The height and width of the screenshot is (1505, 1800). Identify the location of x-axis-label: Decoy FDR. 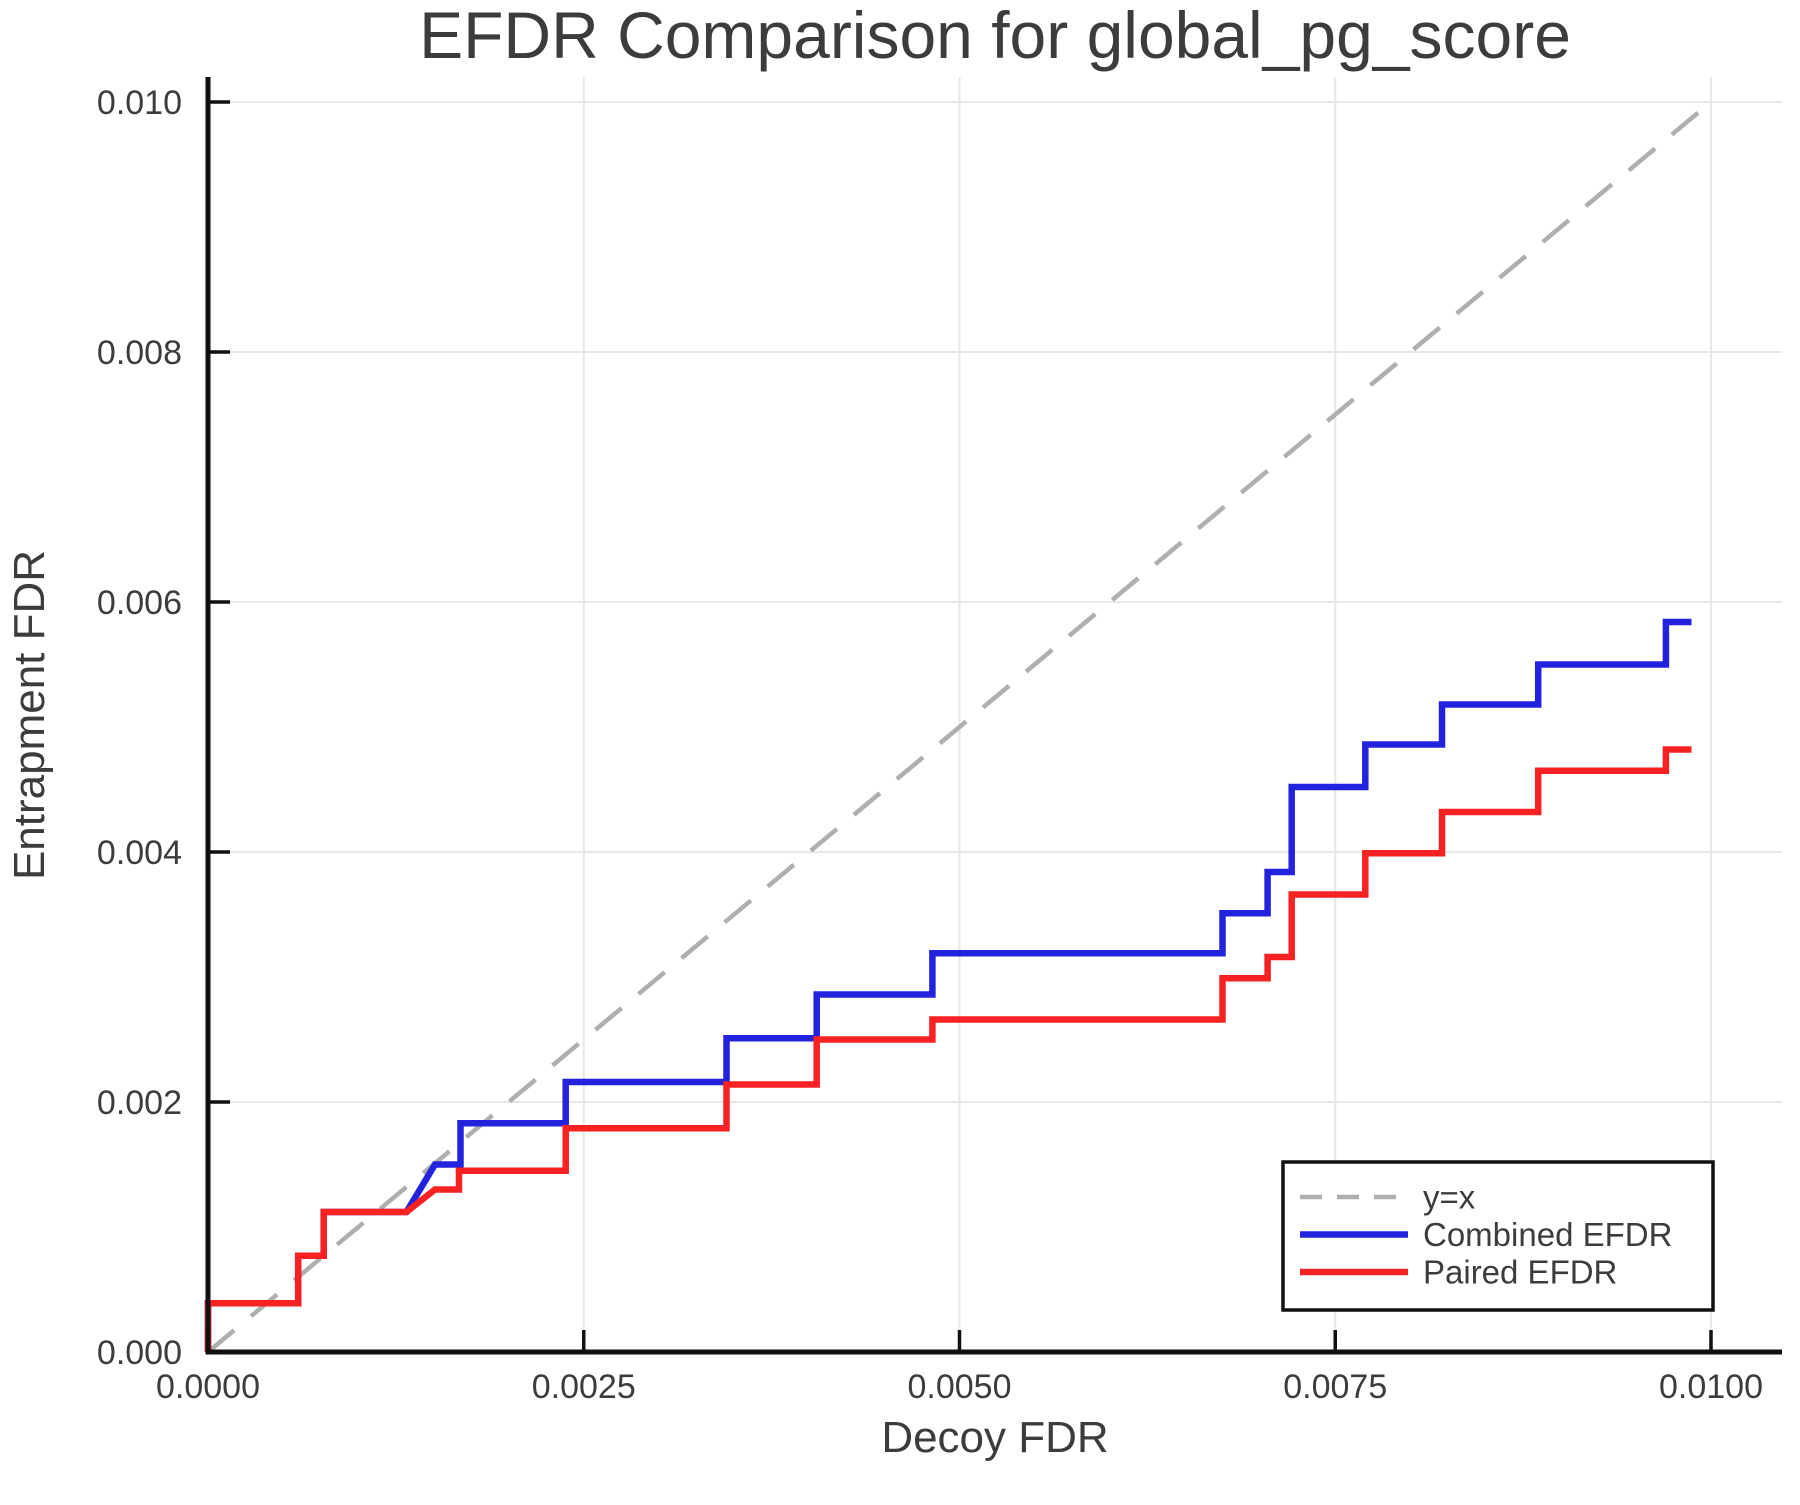
(994, 1437).